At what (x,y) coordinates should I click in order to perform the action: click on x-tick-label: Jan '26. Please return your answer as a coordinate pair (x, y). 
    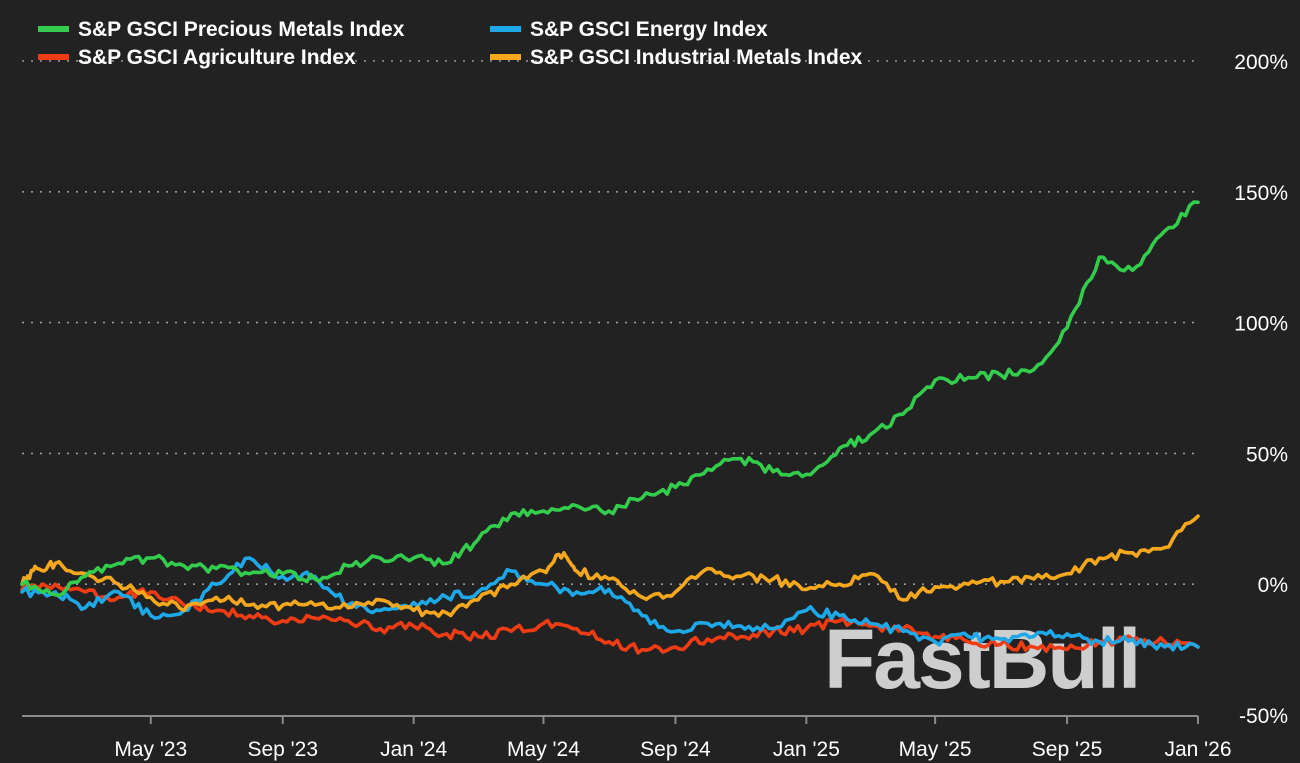
    Looking at the image, I should click on (1197, 749).